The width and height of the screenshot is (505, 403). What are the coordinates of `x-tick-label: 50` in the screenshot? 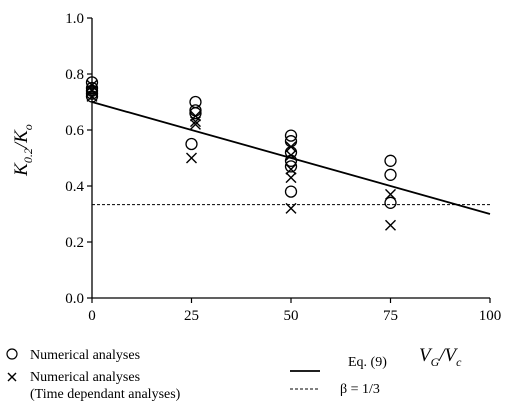 It's located at (291, 316).